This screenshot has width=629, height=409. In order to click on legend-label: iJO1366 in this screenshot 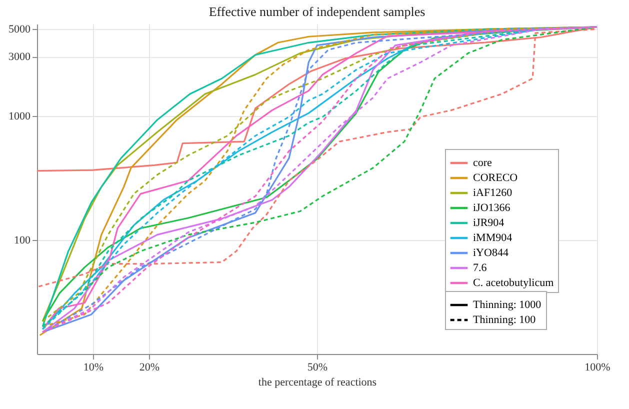, I will do `click(492, 208)`.